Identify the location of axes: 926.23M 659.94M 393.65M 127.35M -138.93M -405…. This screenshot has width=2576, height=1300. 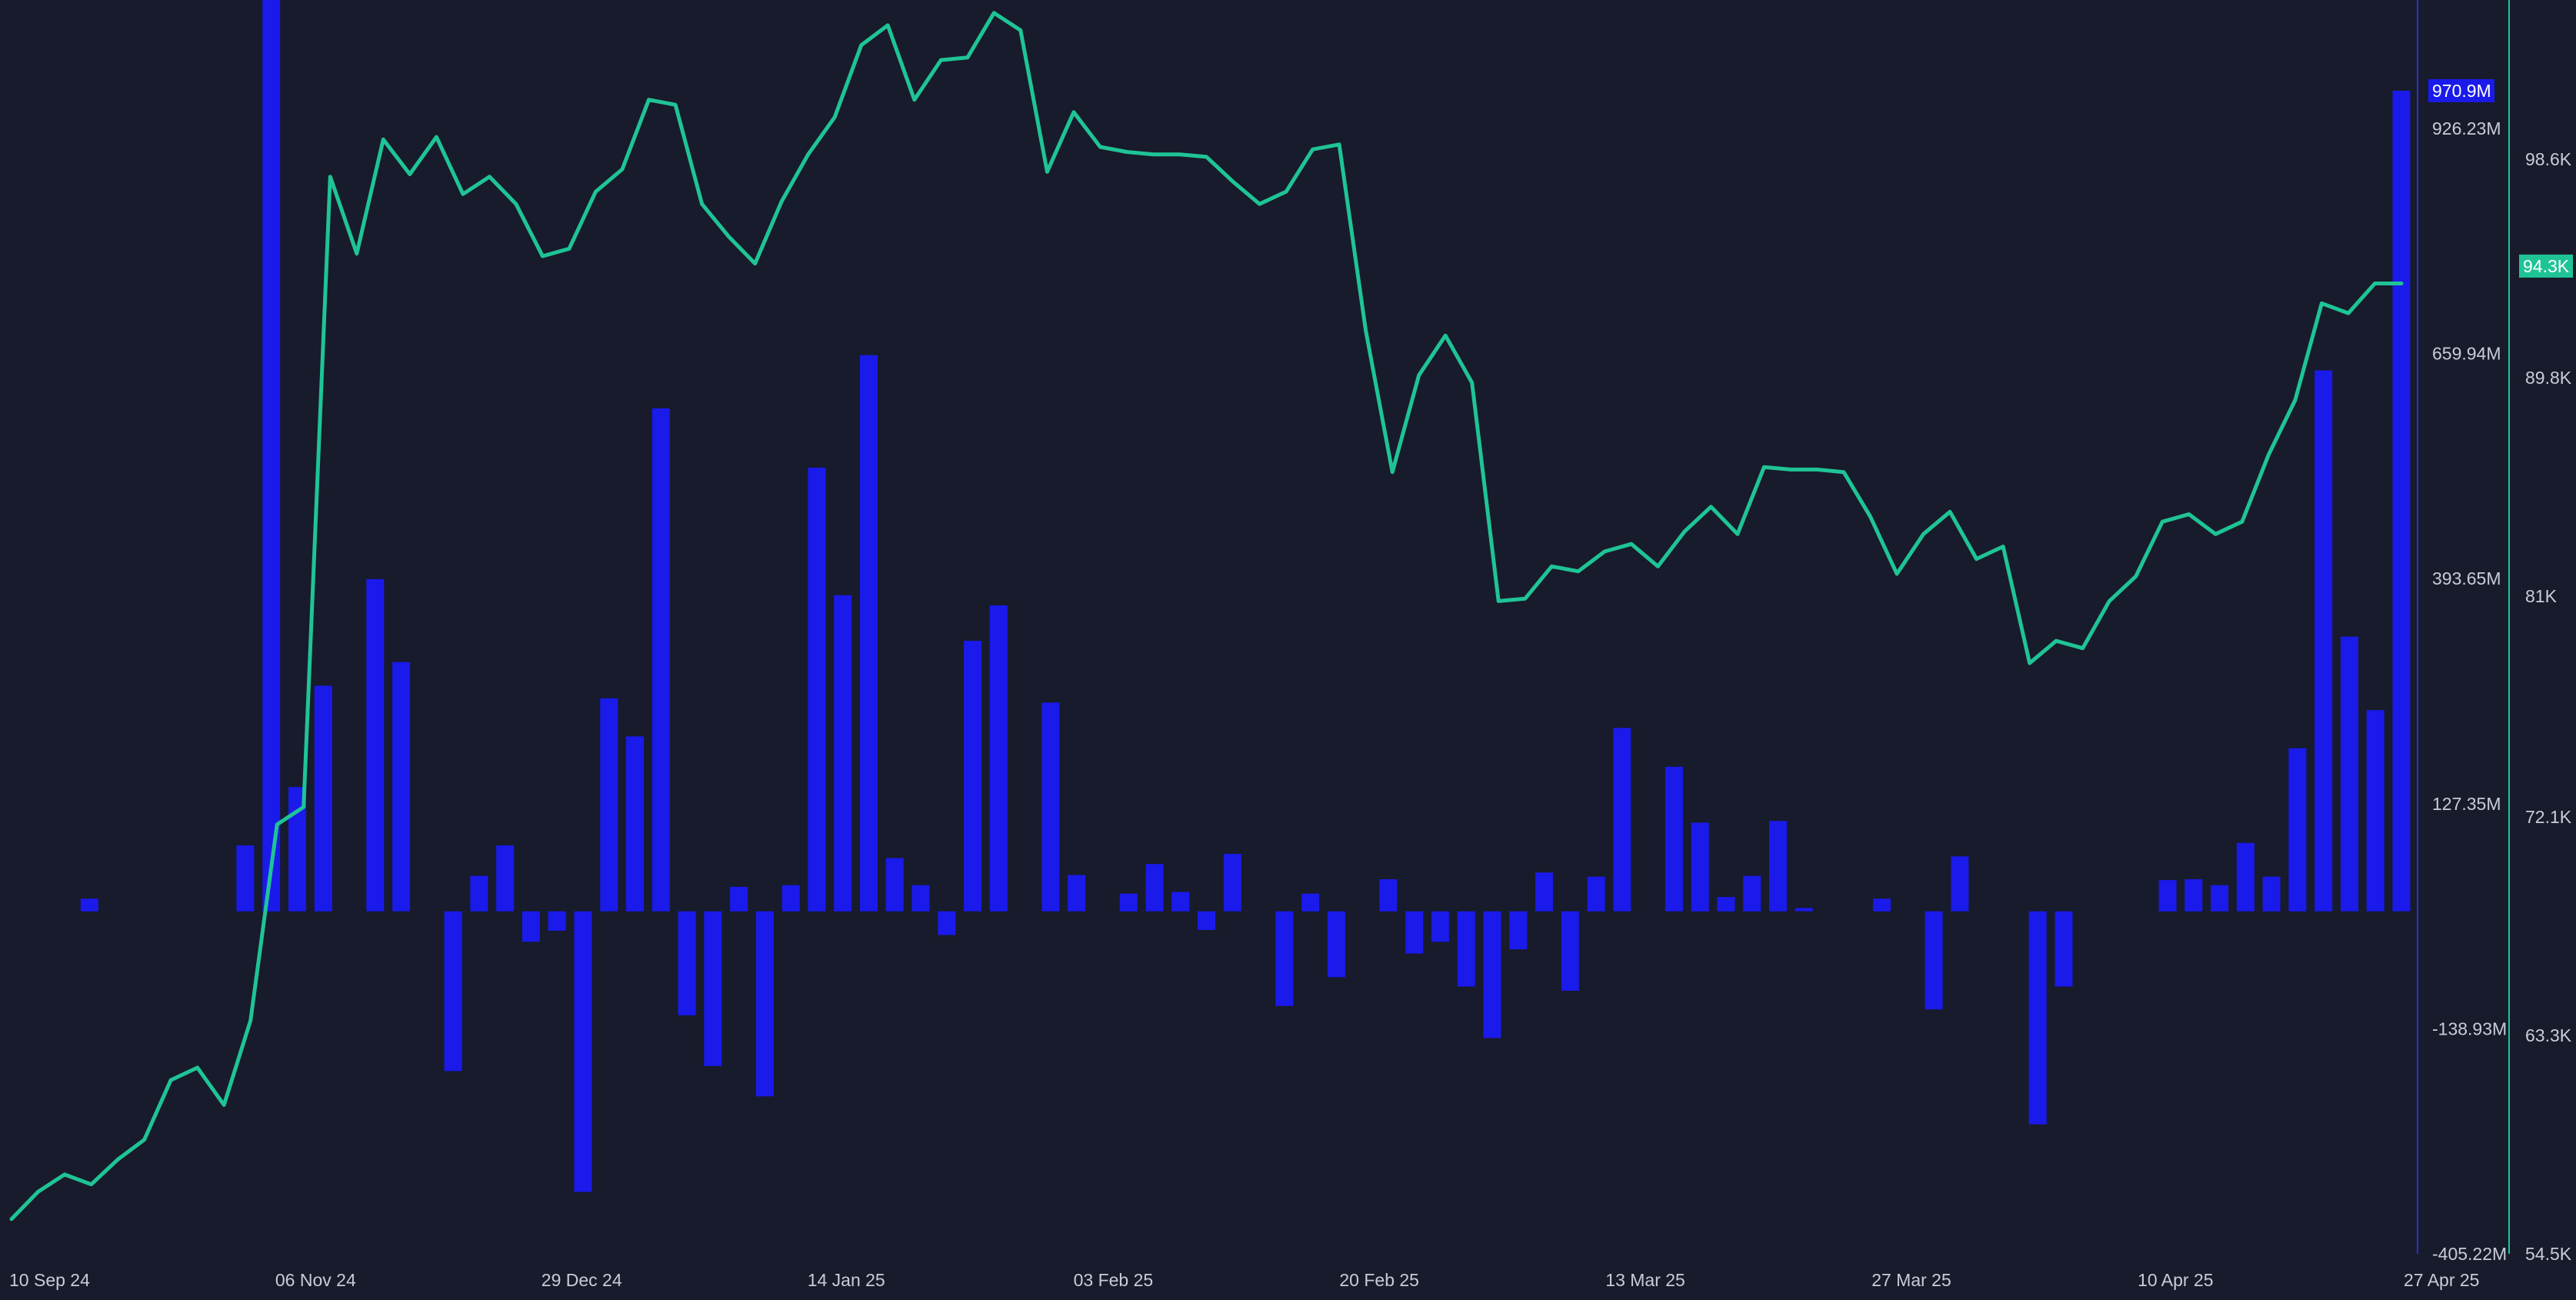
(2494, 632).